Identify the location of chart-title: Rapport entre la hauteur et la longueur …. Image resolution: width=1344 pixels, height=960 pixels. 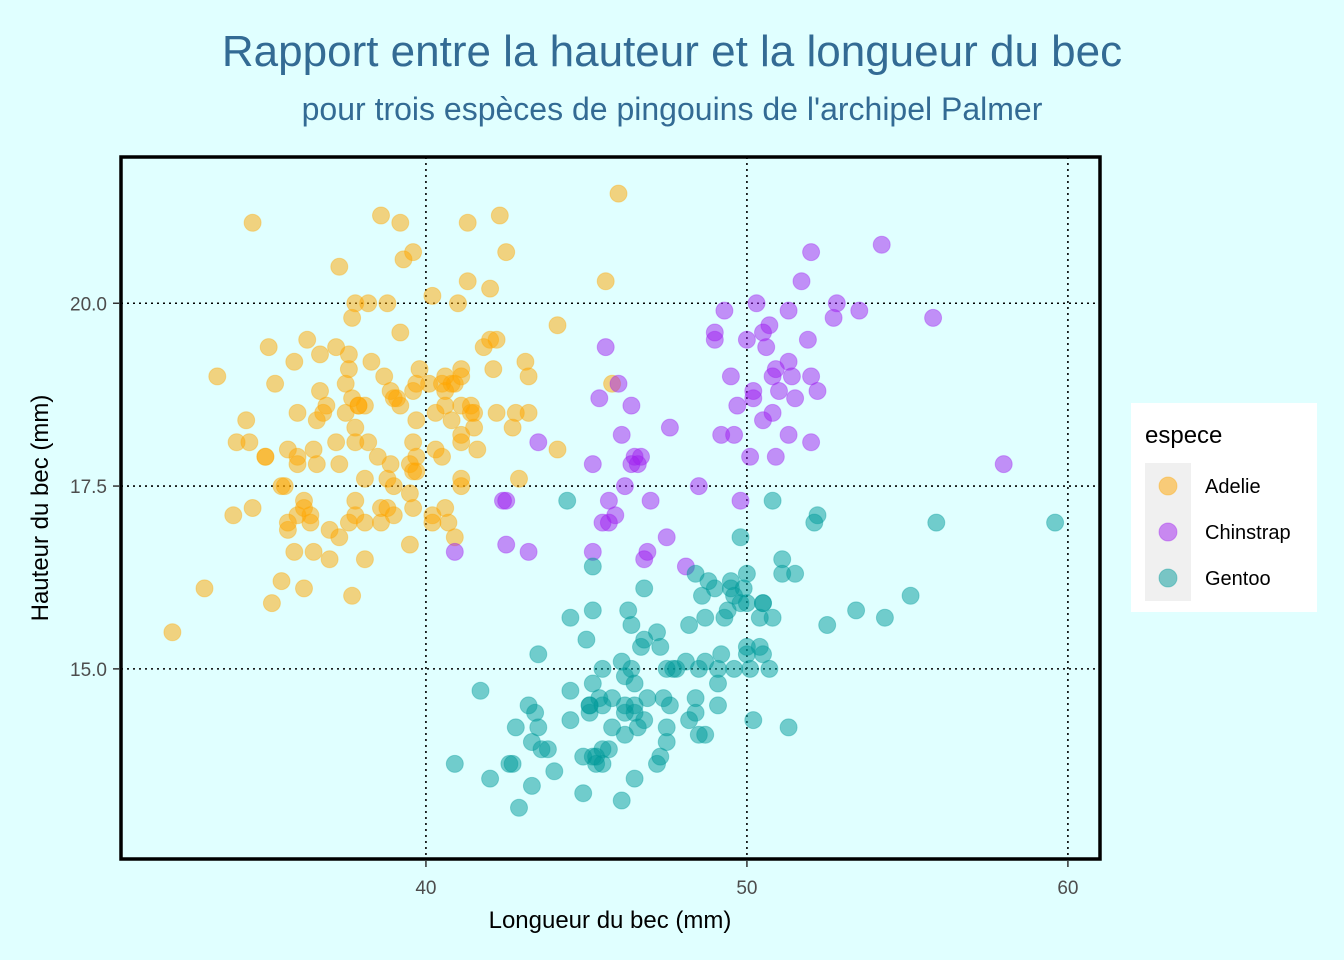
(672, 51).